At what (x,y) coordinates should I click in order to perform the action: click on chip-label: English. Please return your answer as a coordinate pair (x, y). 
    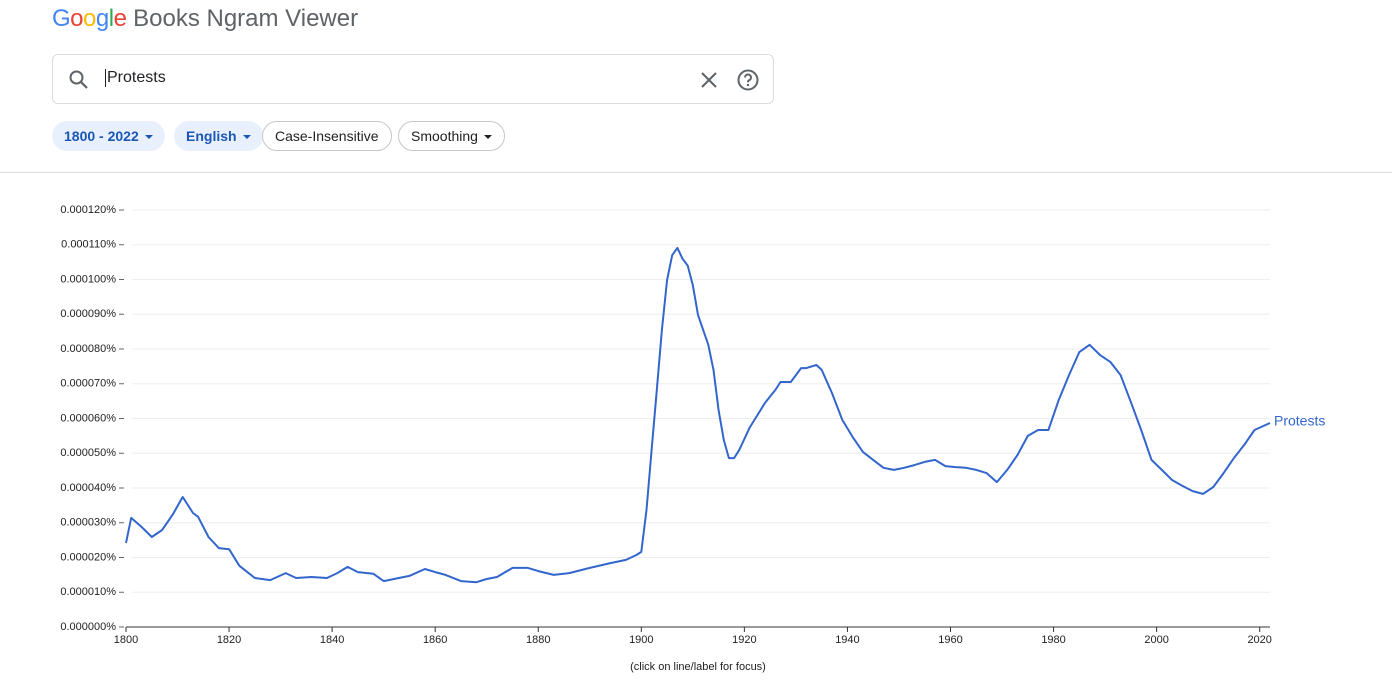
    Looking at the image, I should click on (211, 136).